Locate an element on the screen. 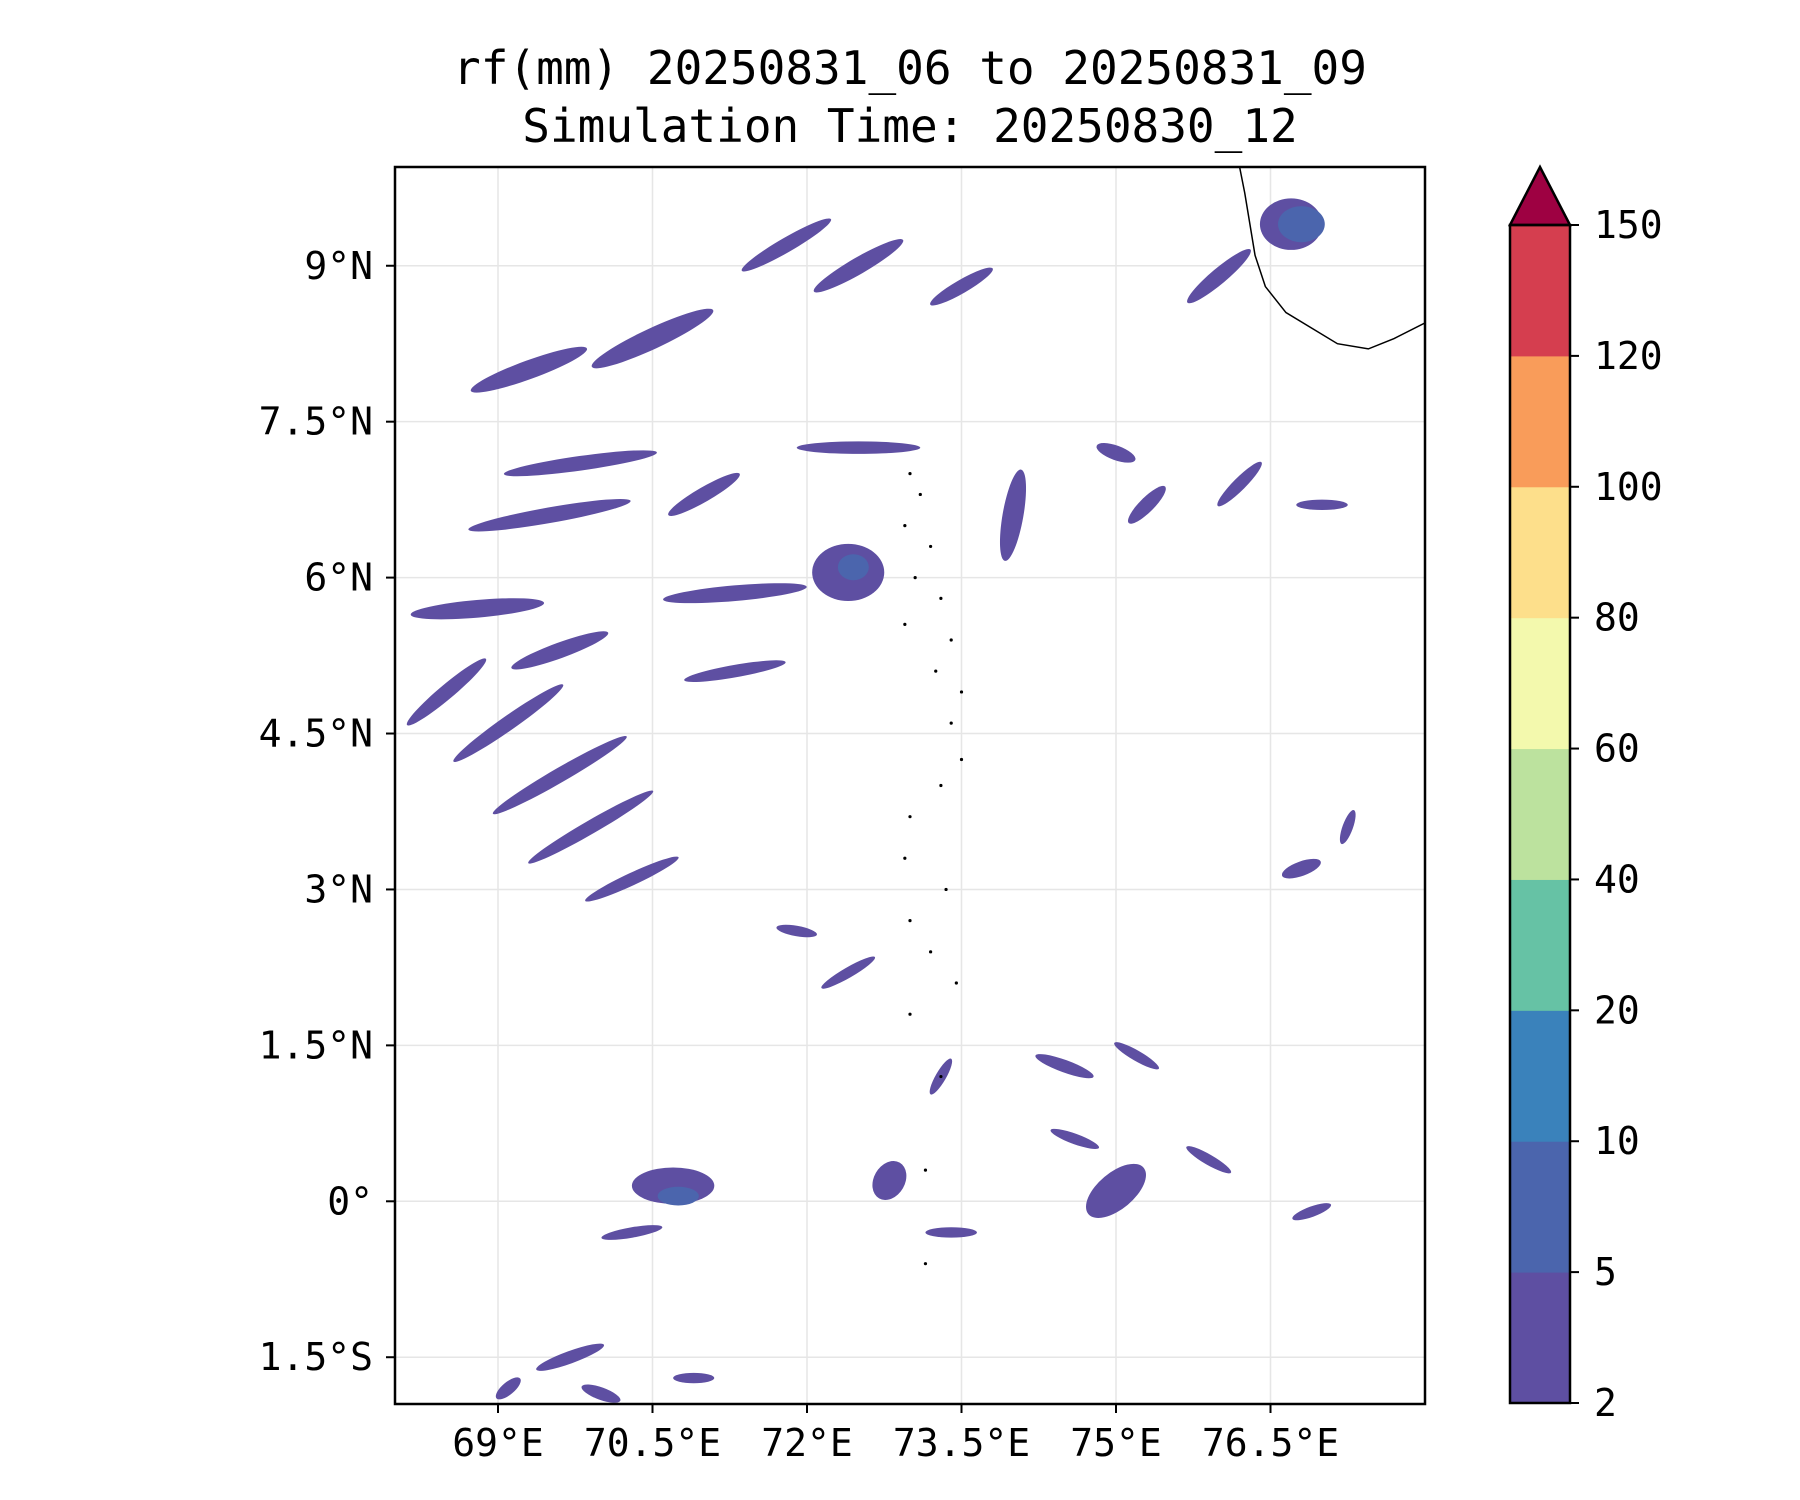 This screenshot has height=1500, width=1800. colorbar-tick-label: 100 is located at coordinates (1628, 487).